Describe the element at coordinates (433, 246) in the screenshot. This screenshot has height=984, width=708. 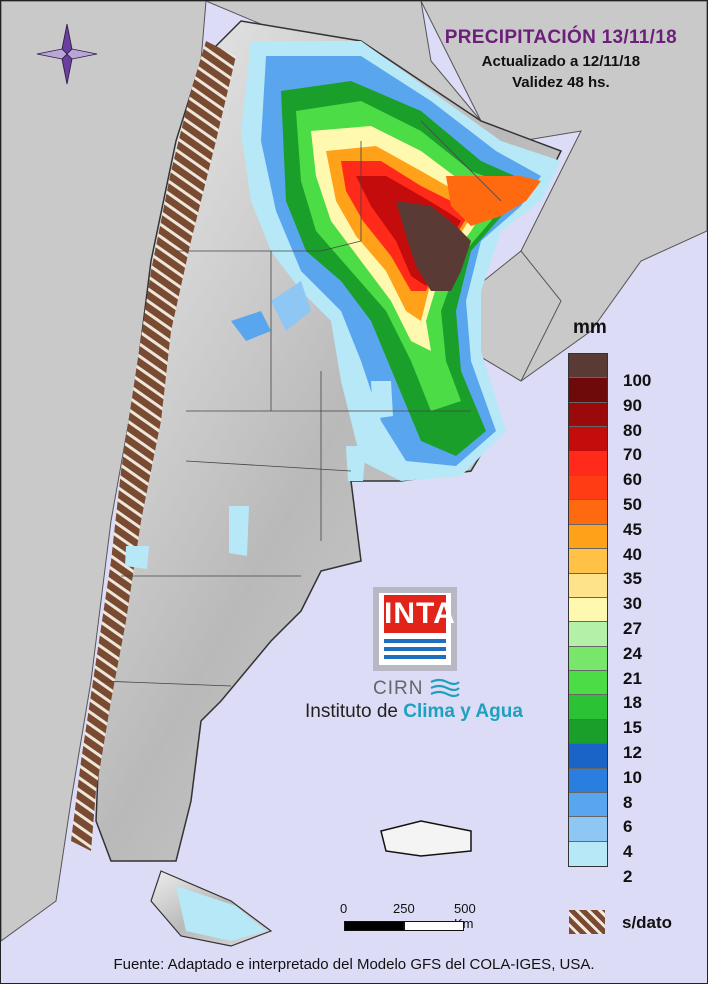
I see `precip-100mm` at that location.